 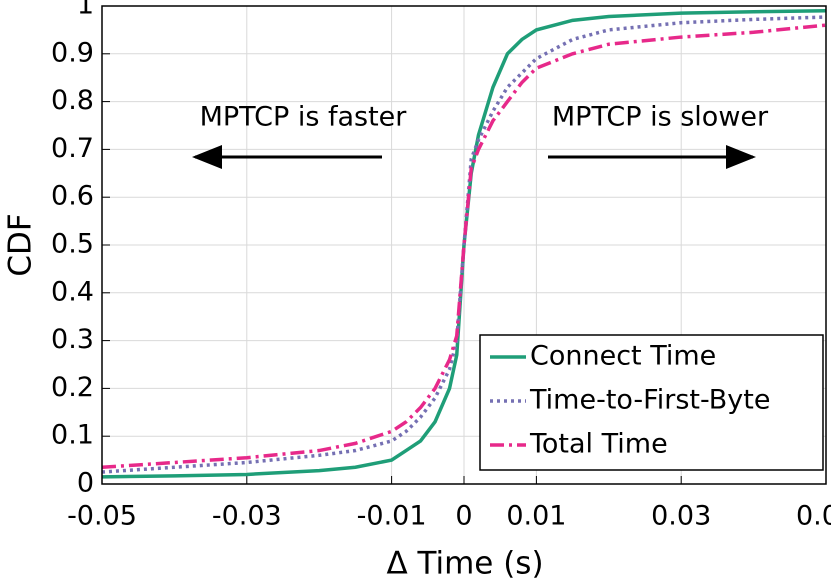 What do you see at coordinates (463, 516) in the screenshot?
I see `x-tick-label: 0` at bounding box center [463, 516].